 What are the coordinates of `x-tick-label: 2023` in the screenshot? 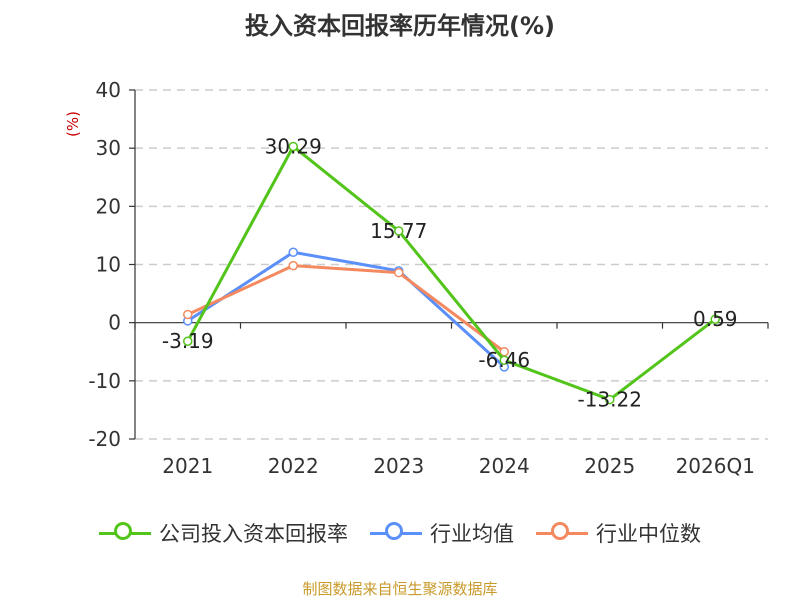 It's located at (398, 466).